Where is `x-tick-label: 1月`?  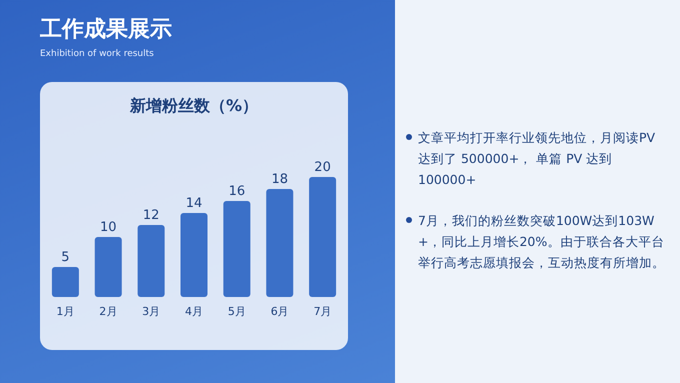
x-tick-label: 1月 is located at coordinates (65, 311).